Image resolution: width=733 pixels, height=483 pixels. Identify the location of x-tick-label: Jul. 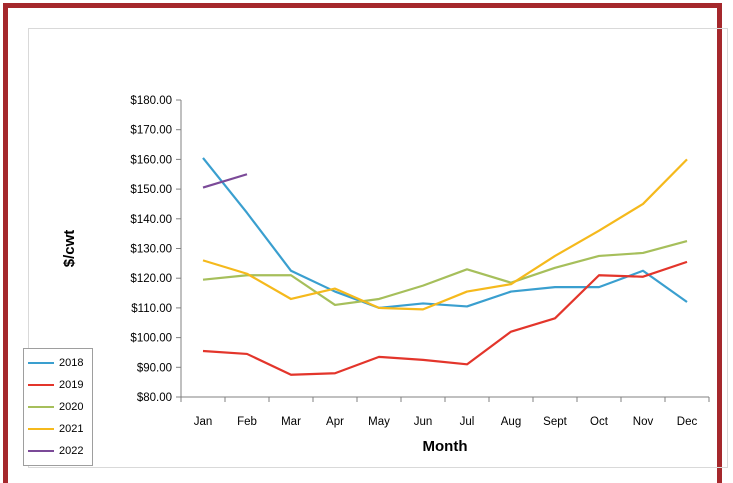
(467, 422).